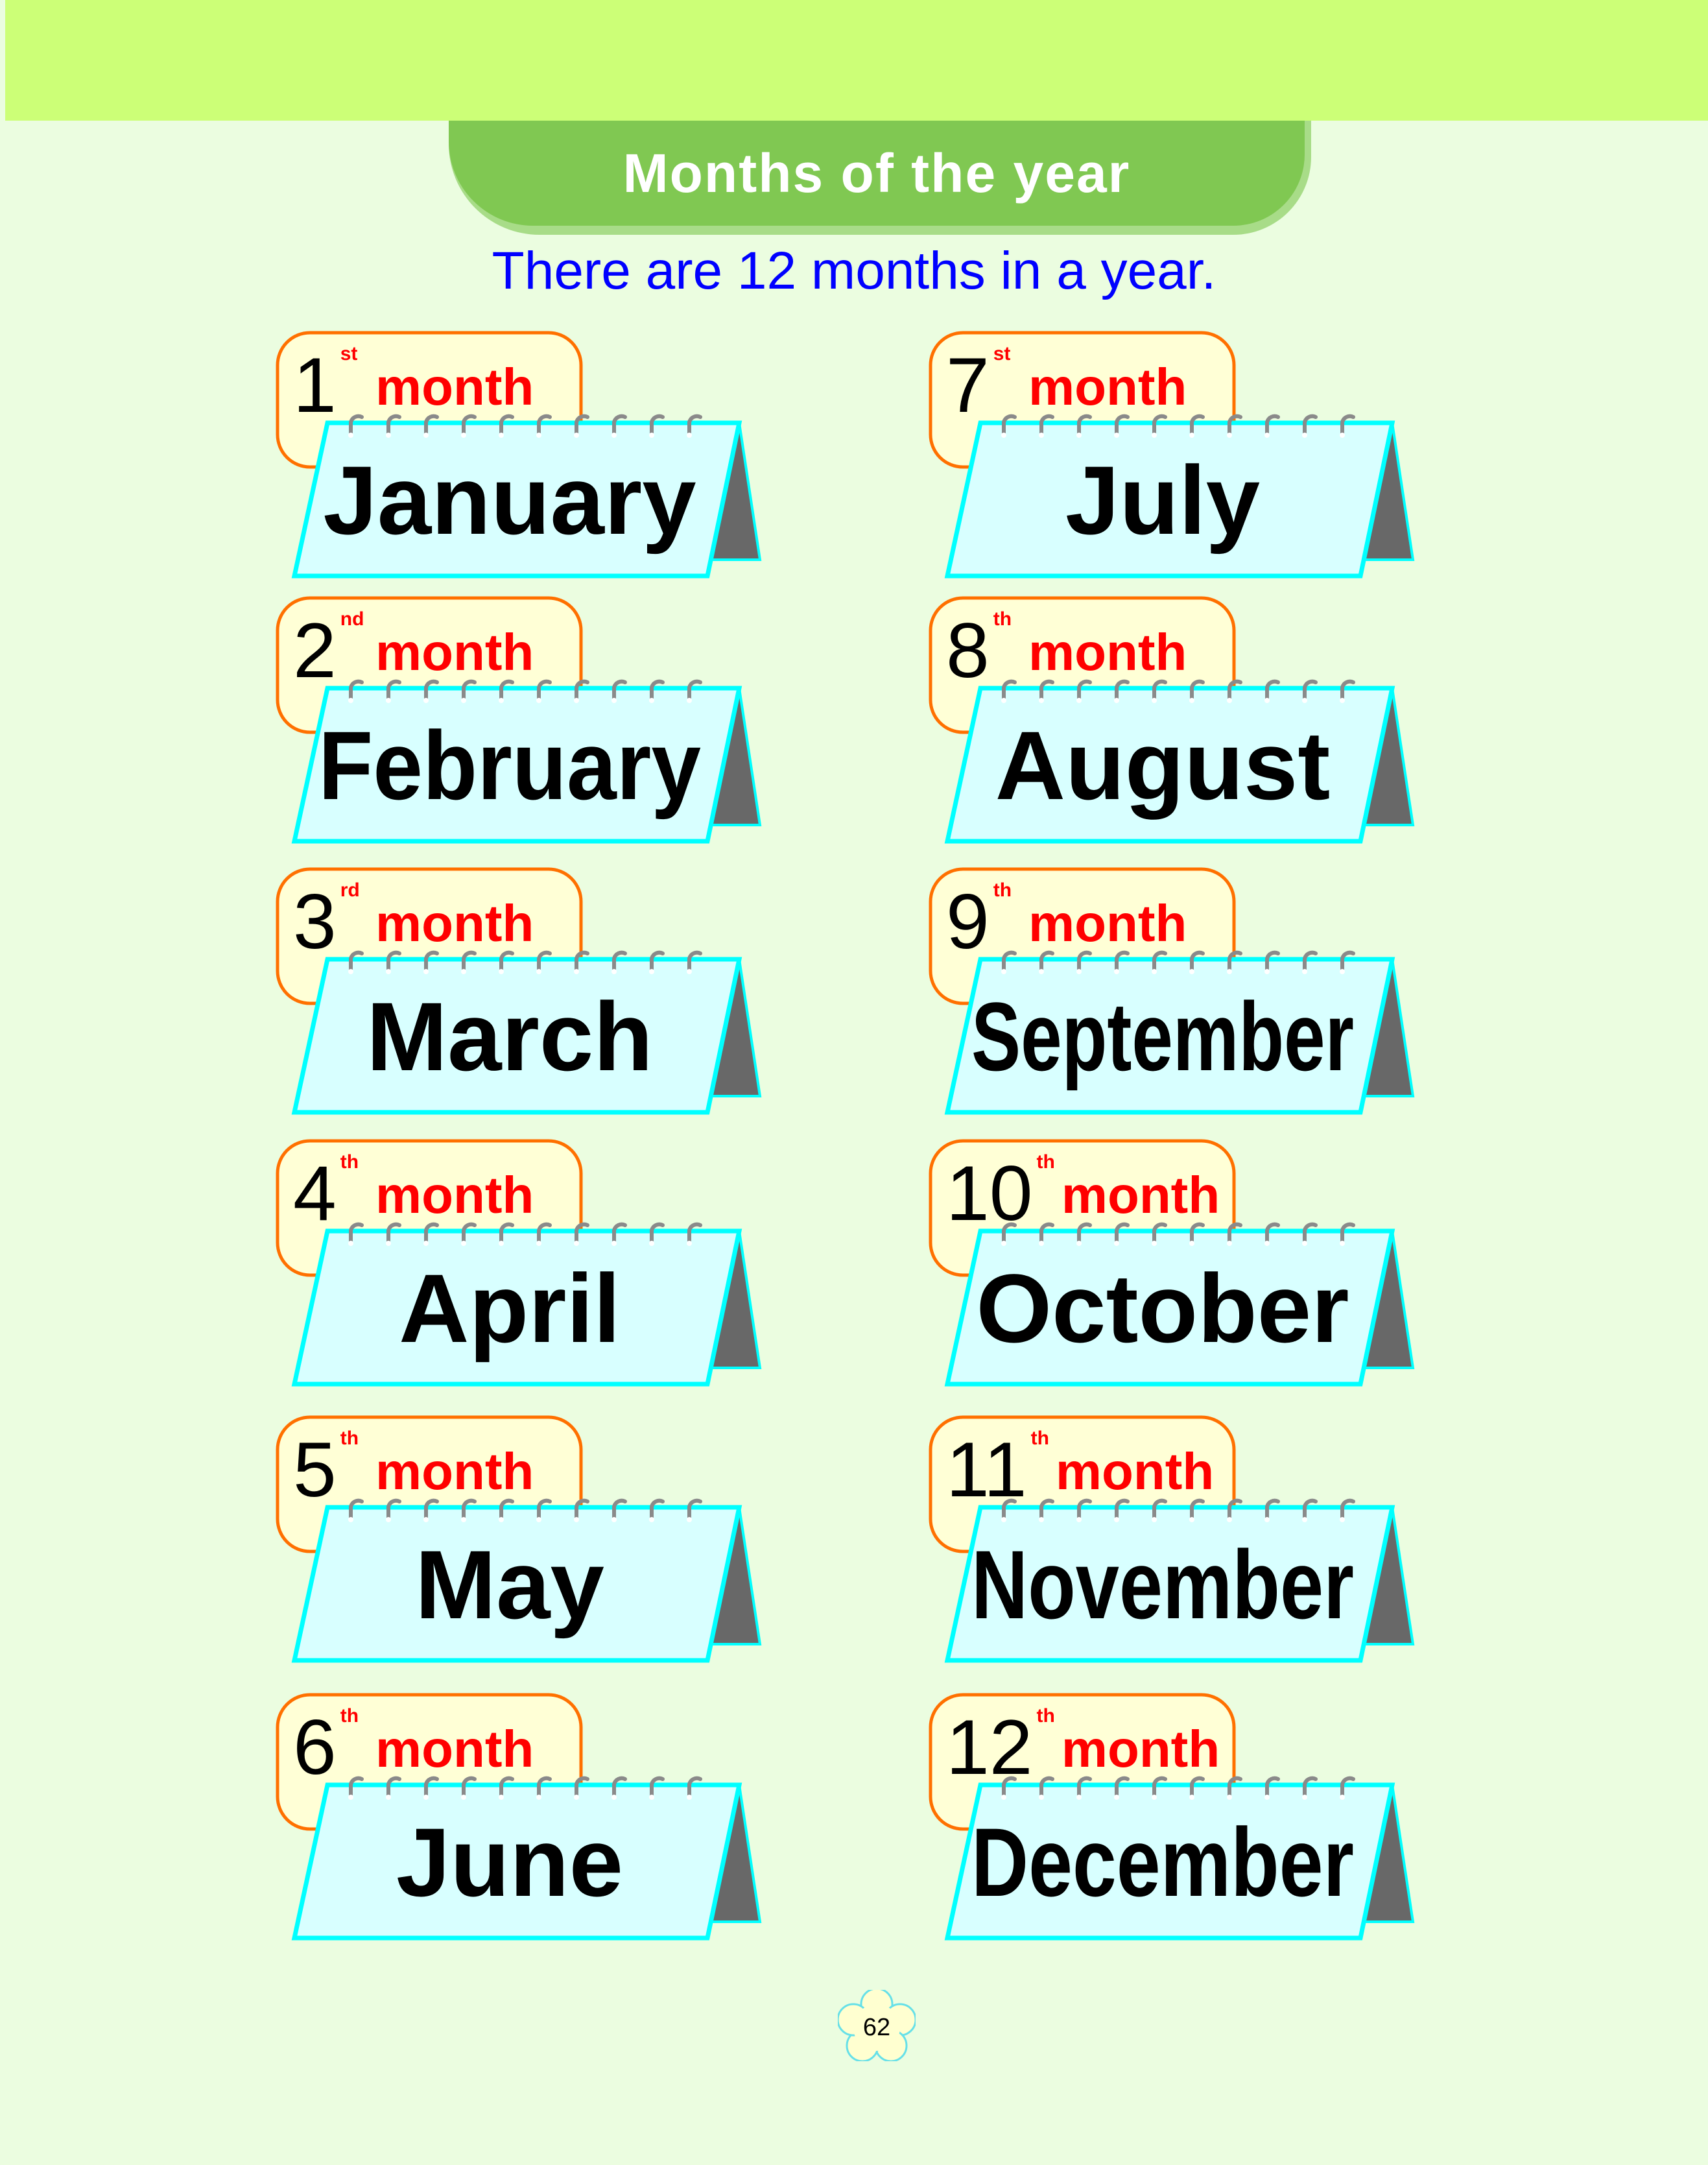  What do you see at coordinates (876, 2027) in the screenshot?
I see `page-number: 62` at bounding box center [876, 2027].